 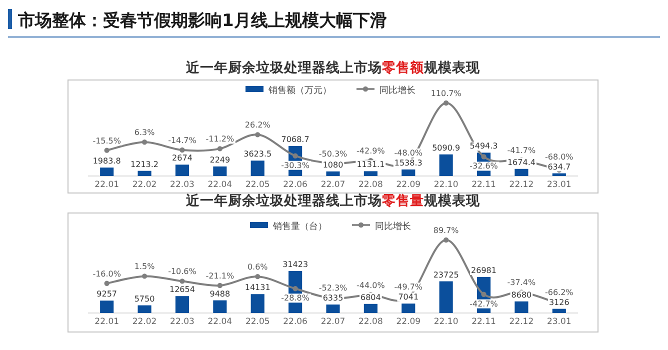 I want to click on data-label: 31423, so click(x=295, y=264).